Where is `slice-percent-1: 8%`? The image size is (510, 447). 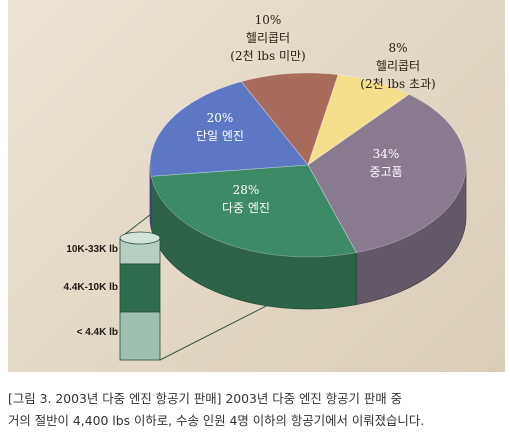
slice-percent-1: 8% is located at coordinates (397, 48).